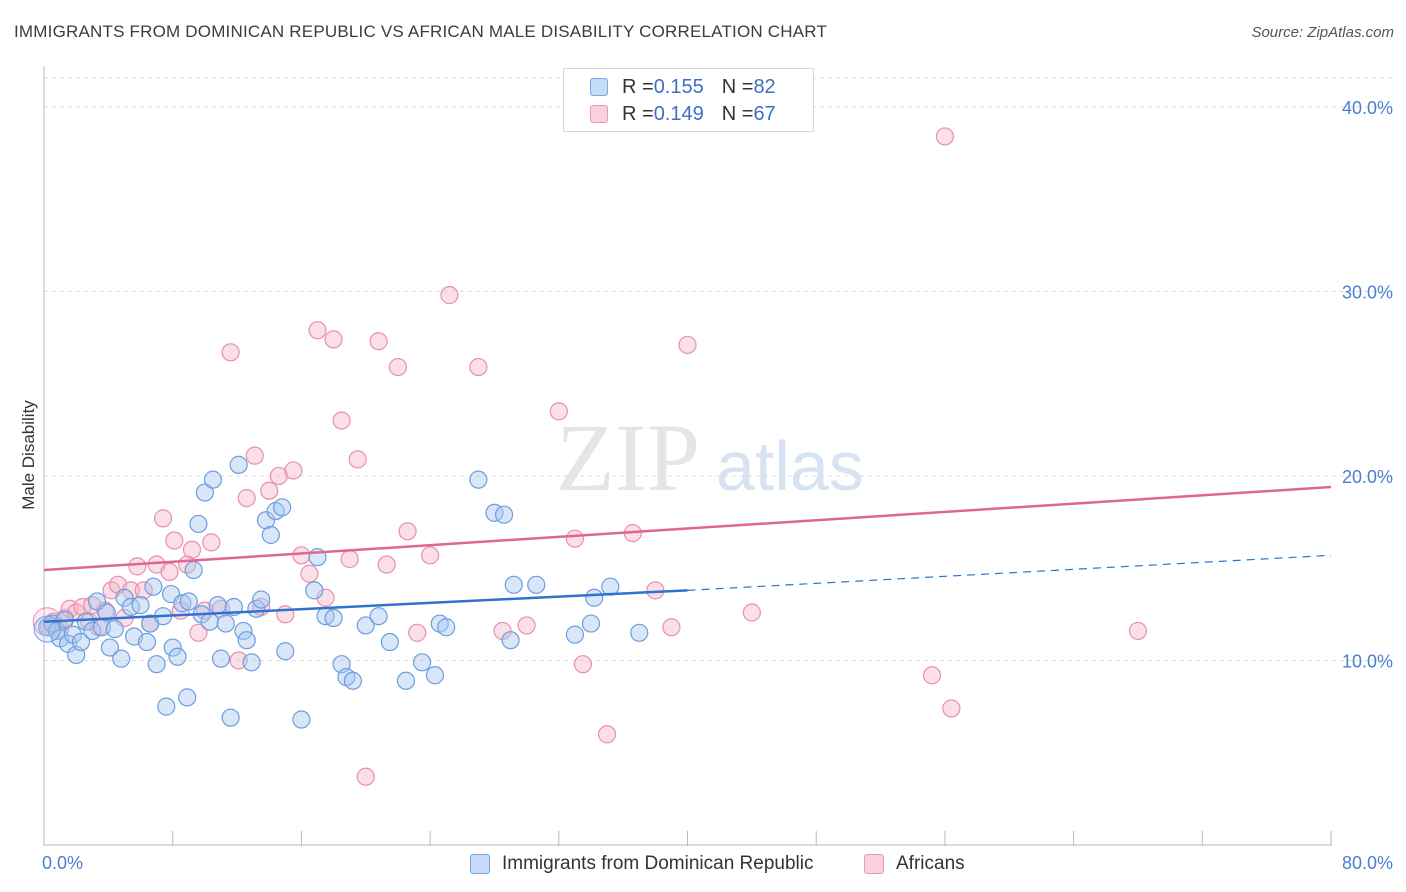 The width and height of the screenshot is (1406, 892). Describe the element at coordinates (1367, 477) in the screenshot. I see `y-tick-label: 20.0%` at that location.